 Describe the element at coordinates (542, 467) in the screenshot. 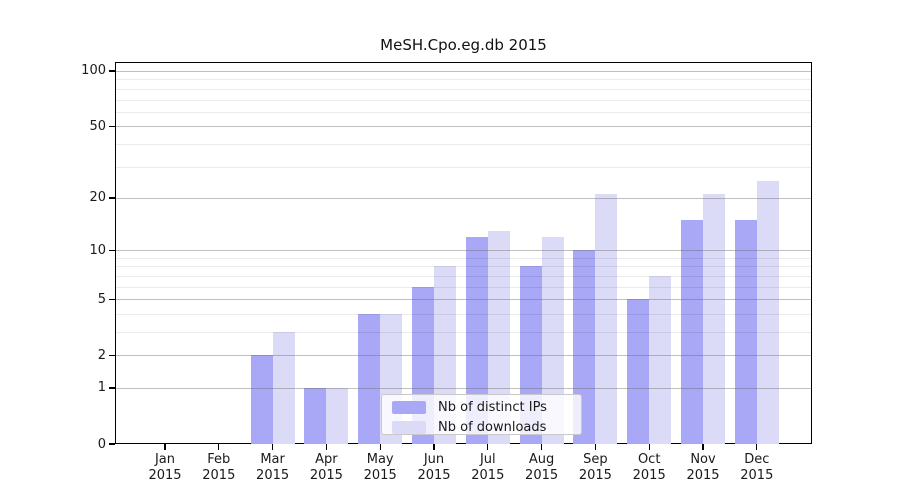

I see `x-axis-tick-label: Aug 2015` at that location.